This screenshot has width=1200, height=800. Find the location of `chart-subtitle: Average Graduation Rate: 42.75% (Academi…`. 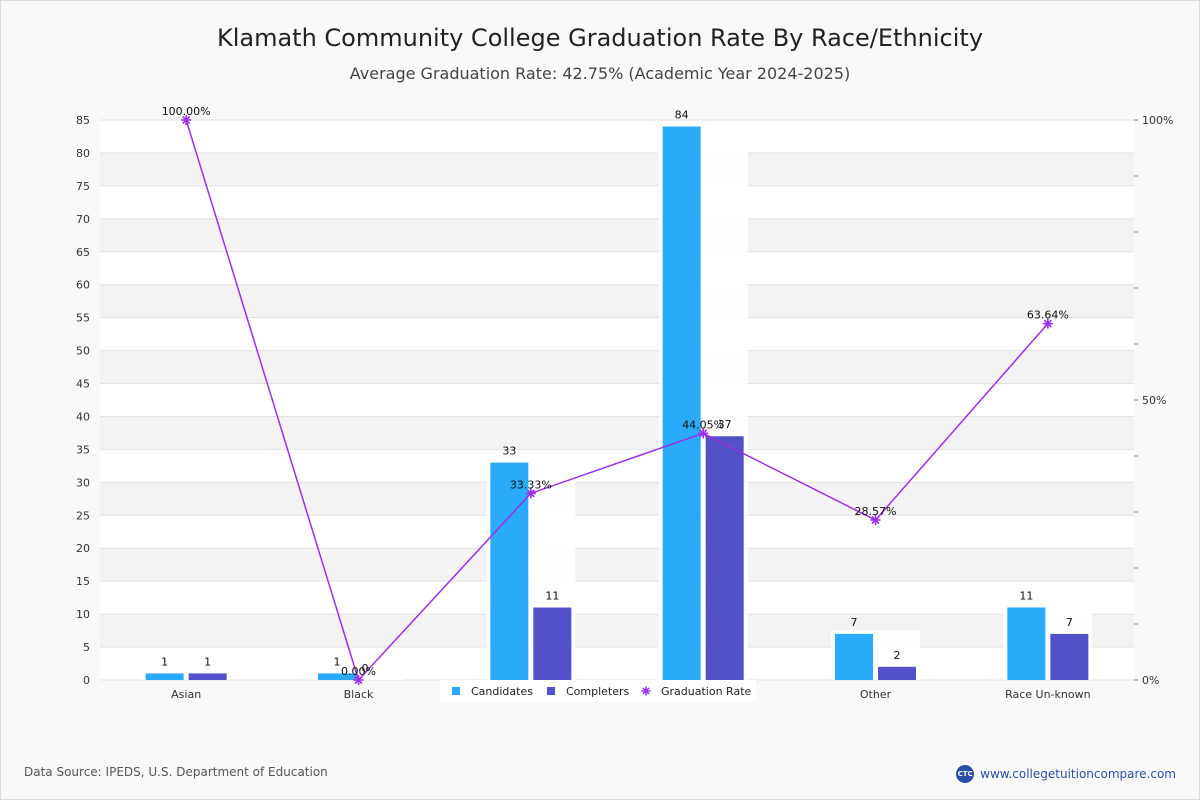

chart-subtitle: Average Graduation Rate: 42.75% (Academi… is located at coordinates (600, 73).